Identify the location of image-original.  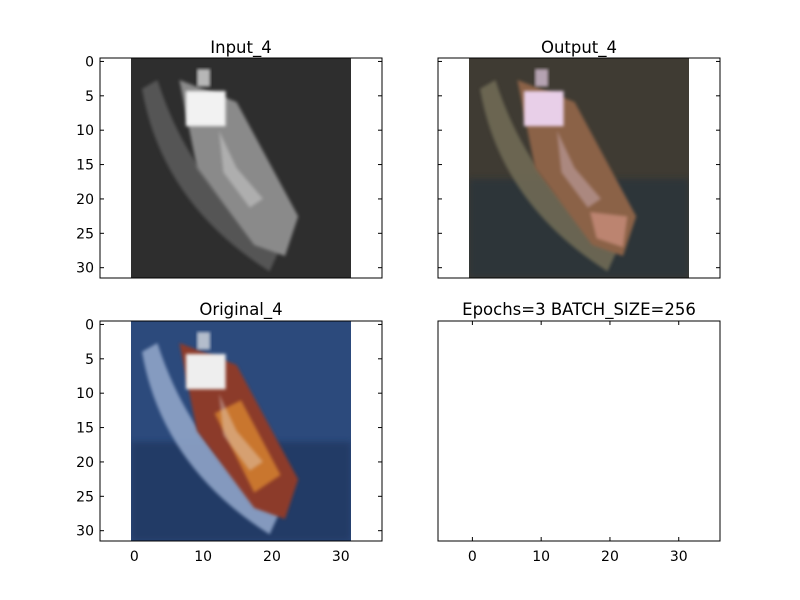
(241, 431).